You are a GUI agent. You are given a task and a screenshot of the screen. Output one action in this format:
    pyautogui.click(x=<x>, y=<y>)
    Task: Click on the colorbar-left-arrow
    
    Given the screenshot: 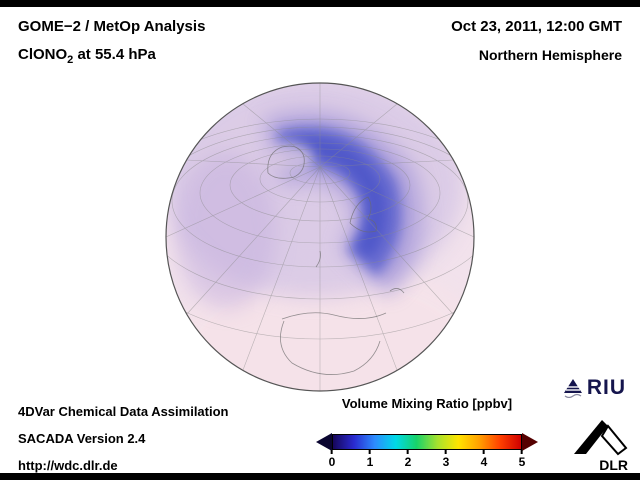 What is the action you would take?
    pyautogui.click(x=324, y=442)
    